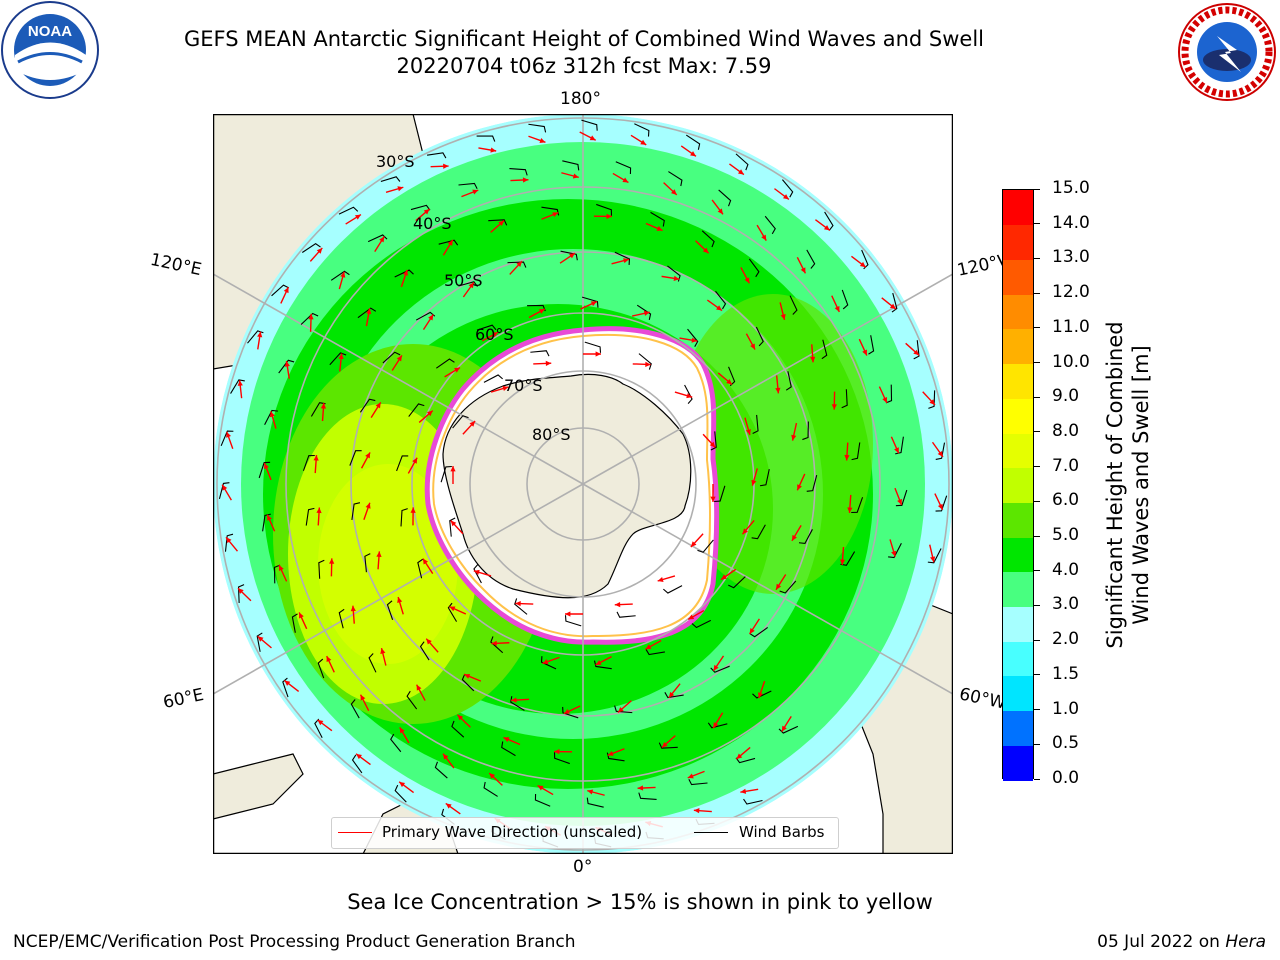 The height and width of the screenshot is (960, 1280). I want to click on colorbar-tick-label: 2.0, so click(1066, 639).